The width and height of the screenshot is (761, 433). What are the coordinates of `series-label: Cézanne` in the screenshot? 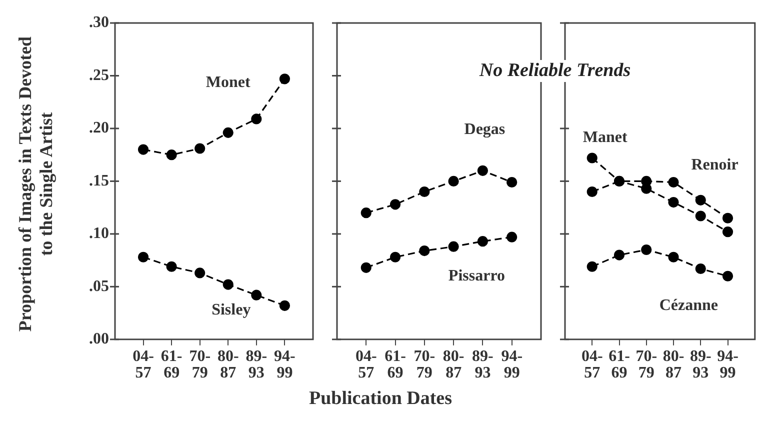 It's located at (688, 305).